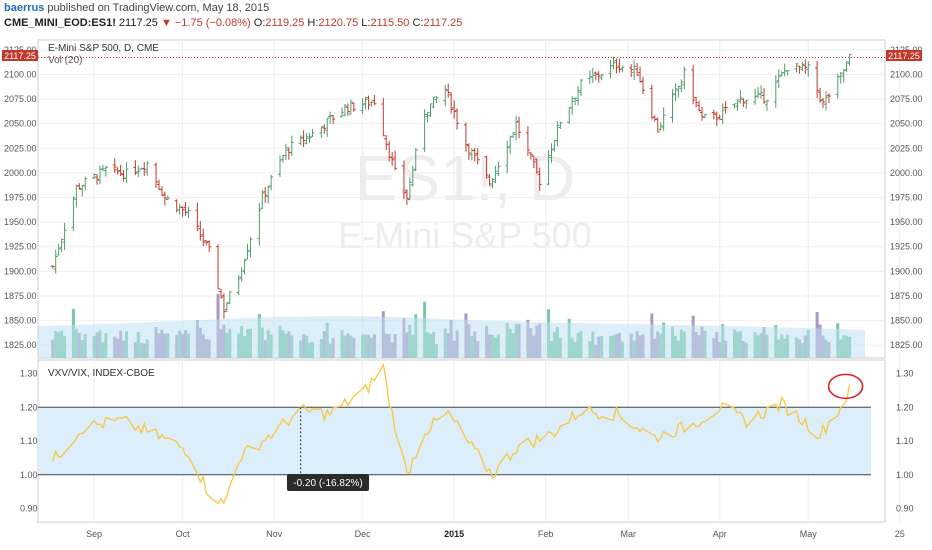  Describe the element at coordinates (454, 441) in the screenshot. I see `ratio-band-fill` at that location.